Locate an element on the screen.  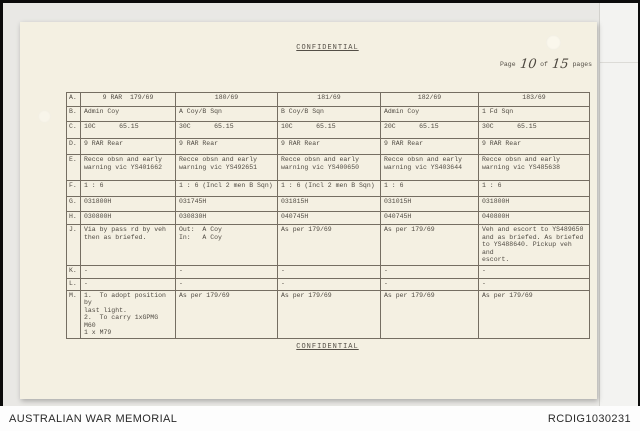
table-cell: 031815H is located at coordinates (329, 204).